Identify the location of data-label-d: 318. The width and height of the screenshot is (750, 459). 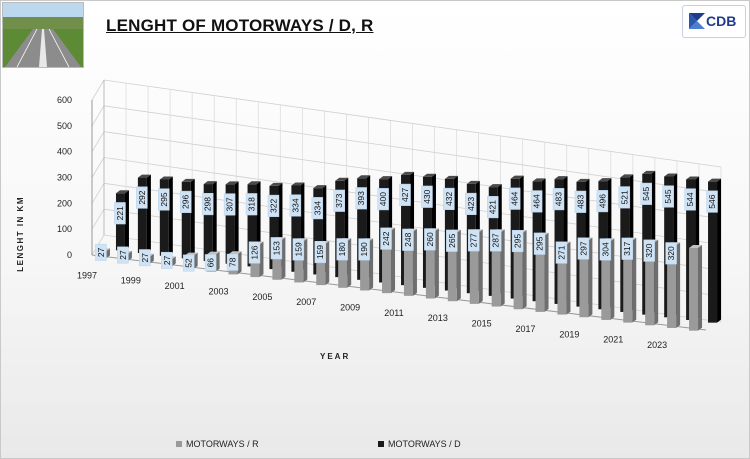
(252, 204).